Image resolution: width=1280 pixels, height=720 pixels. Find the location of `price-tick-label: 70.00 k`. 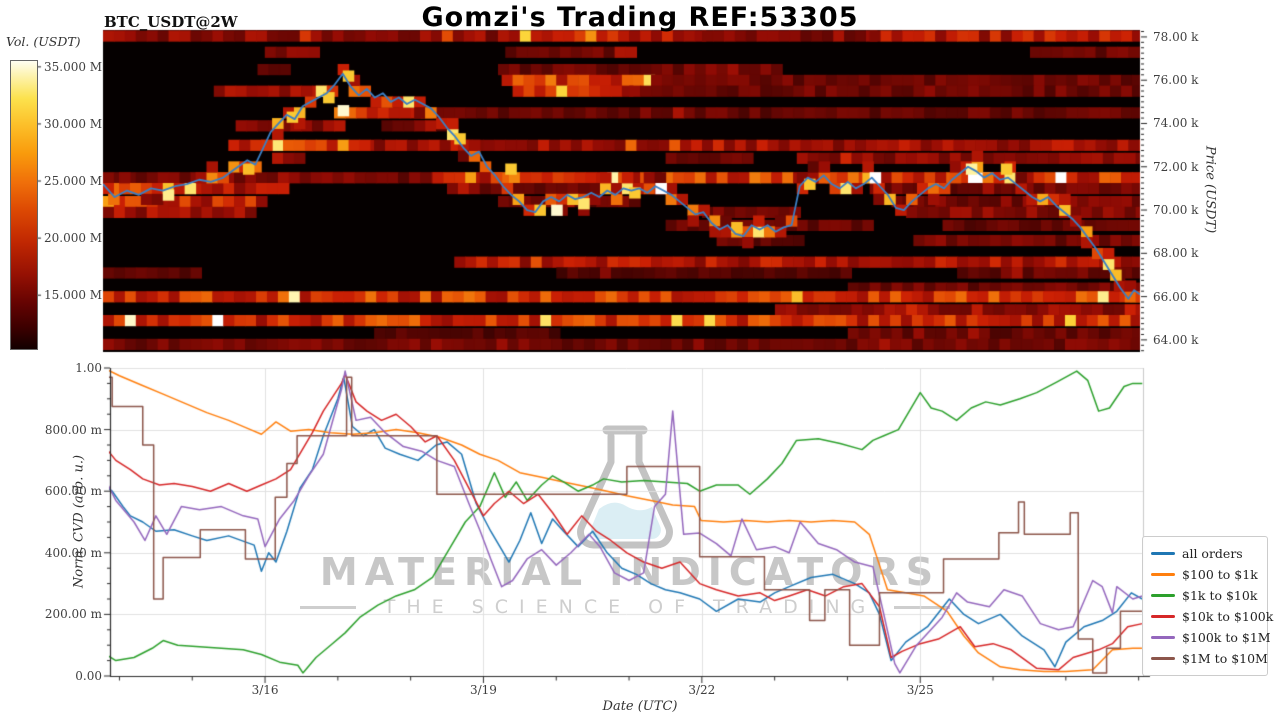

price-tick-label: 70.00 k is located at coordinates (1176, 210).